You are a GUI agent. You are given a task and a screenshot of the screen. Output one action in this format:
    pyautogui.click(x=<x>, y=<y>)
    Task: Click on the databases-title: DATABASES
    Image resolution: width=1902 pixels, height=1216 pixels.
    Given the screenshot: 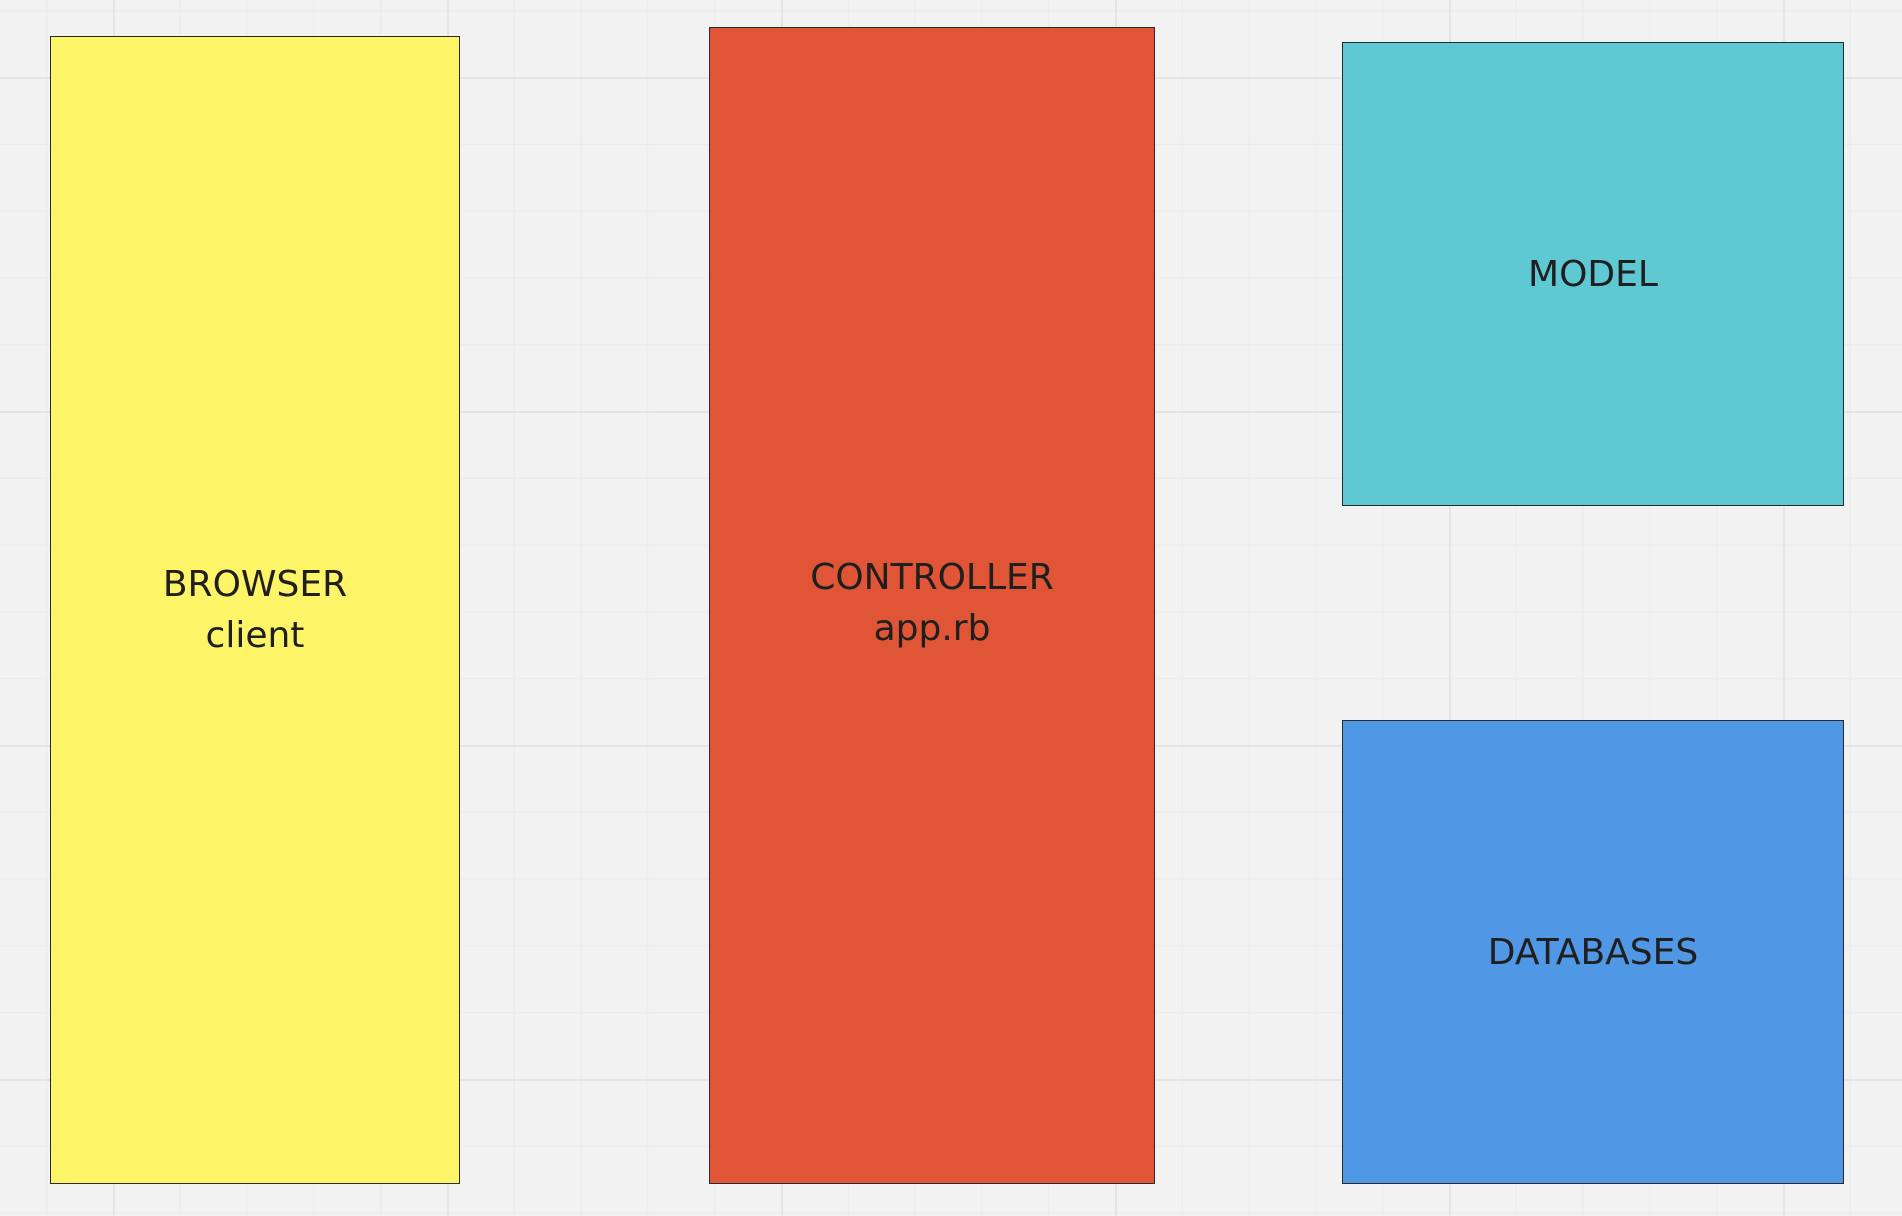 What is the action you would take?
    pyautogui.click(x=1593, y=952)
    